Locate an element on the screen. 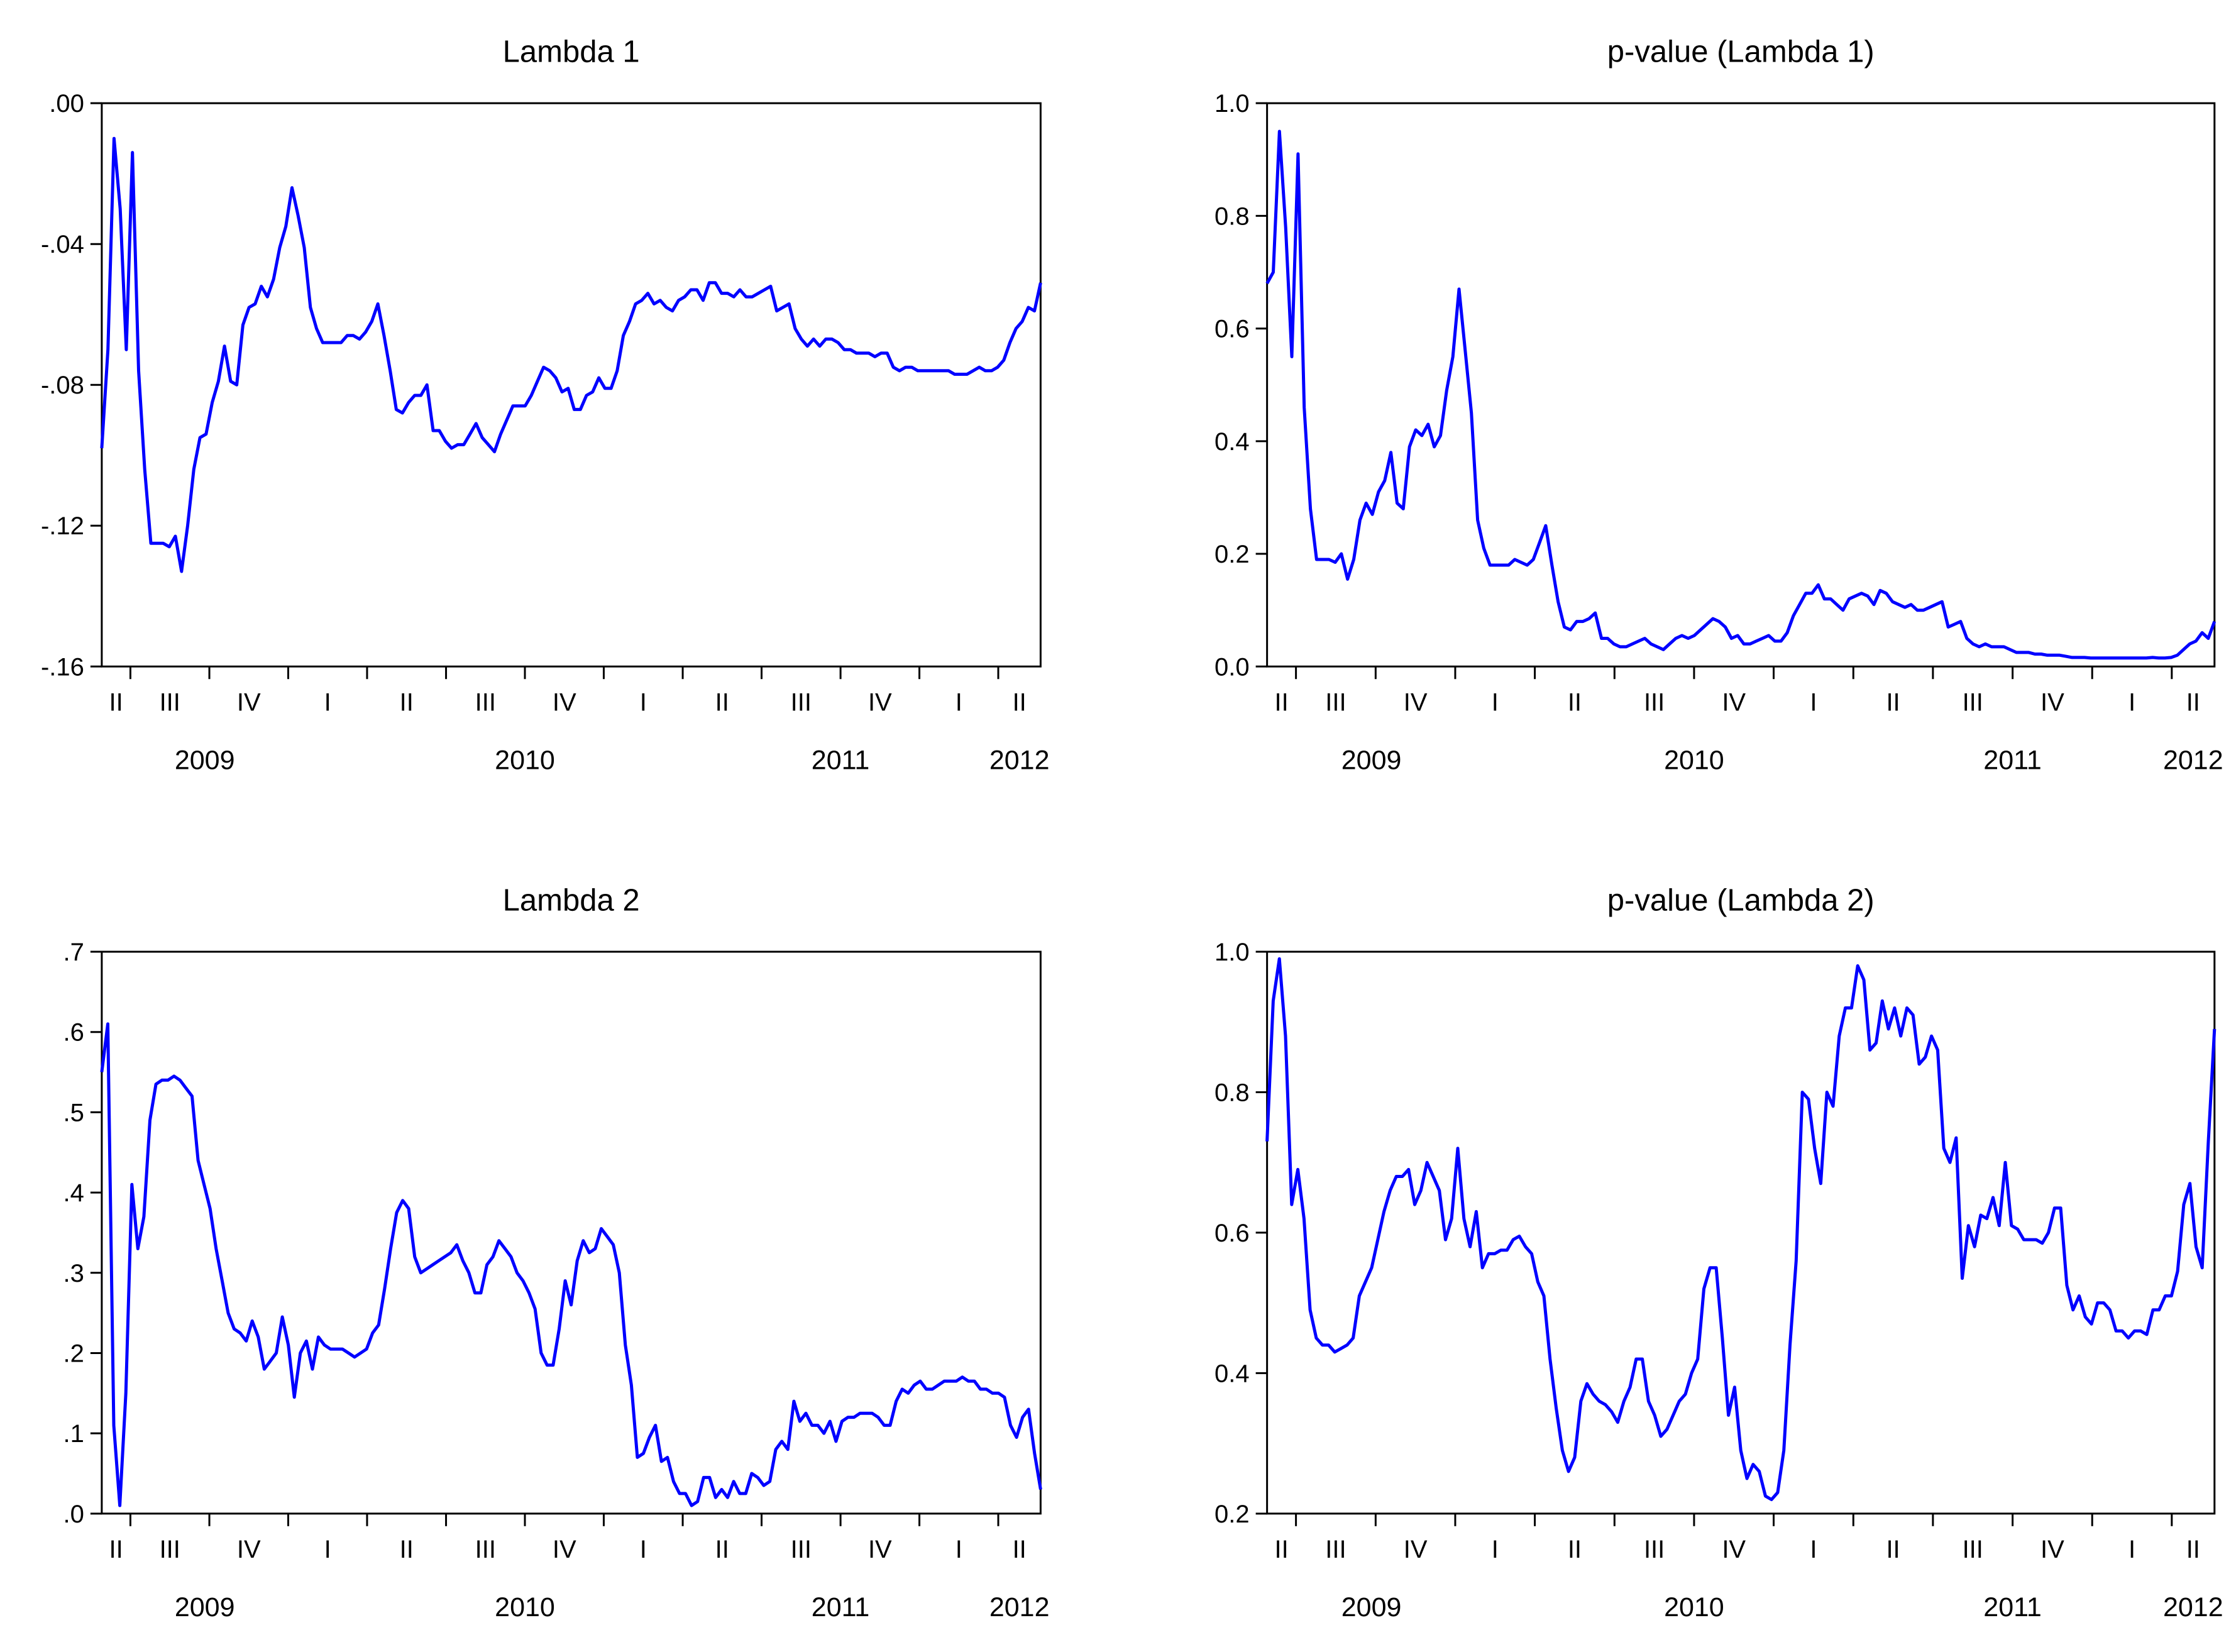 Image resolution: width=2236 pixels, height=1652 pixels. y-tick-label: .1 is located at coordinates (73, 1434).